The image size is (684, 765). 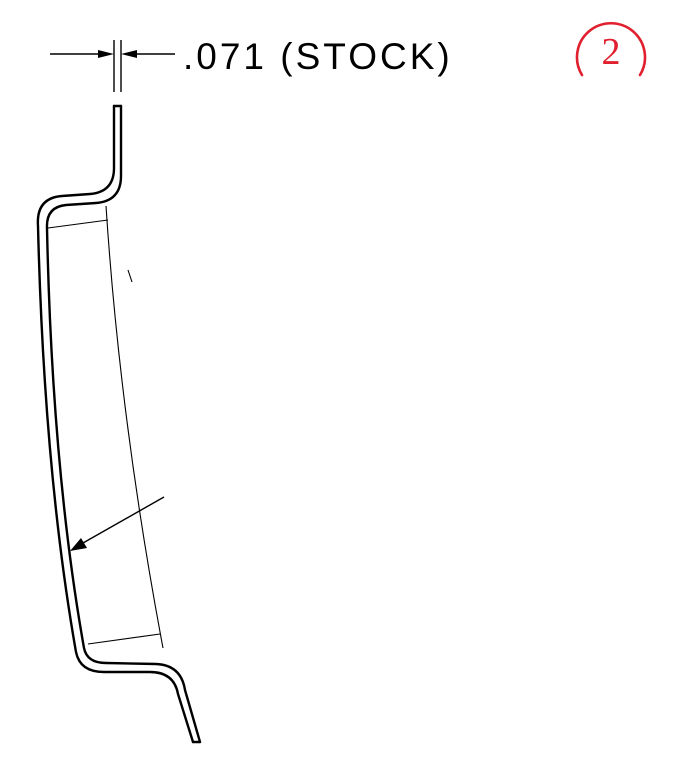 What do you see at coordinates (318, 56) in the screenshot?
I see `dimension-label: .071 (STOCK)` at bounding box center [318, 56].